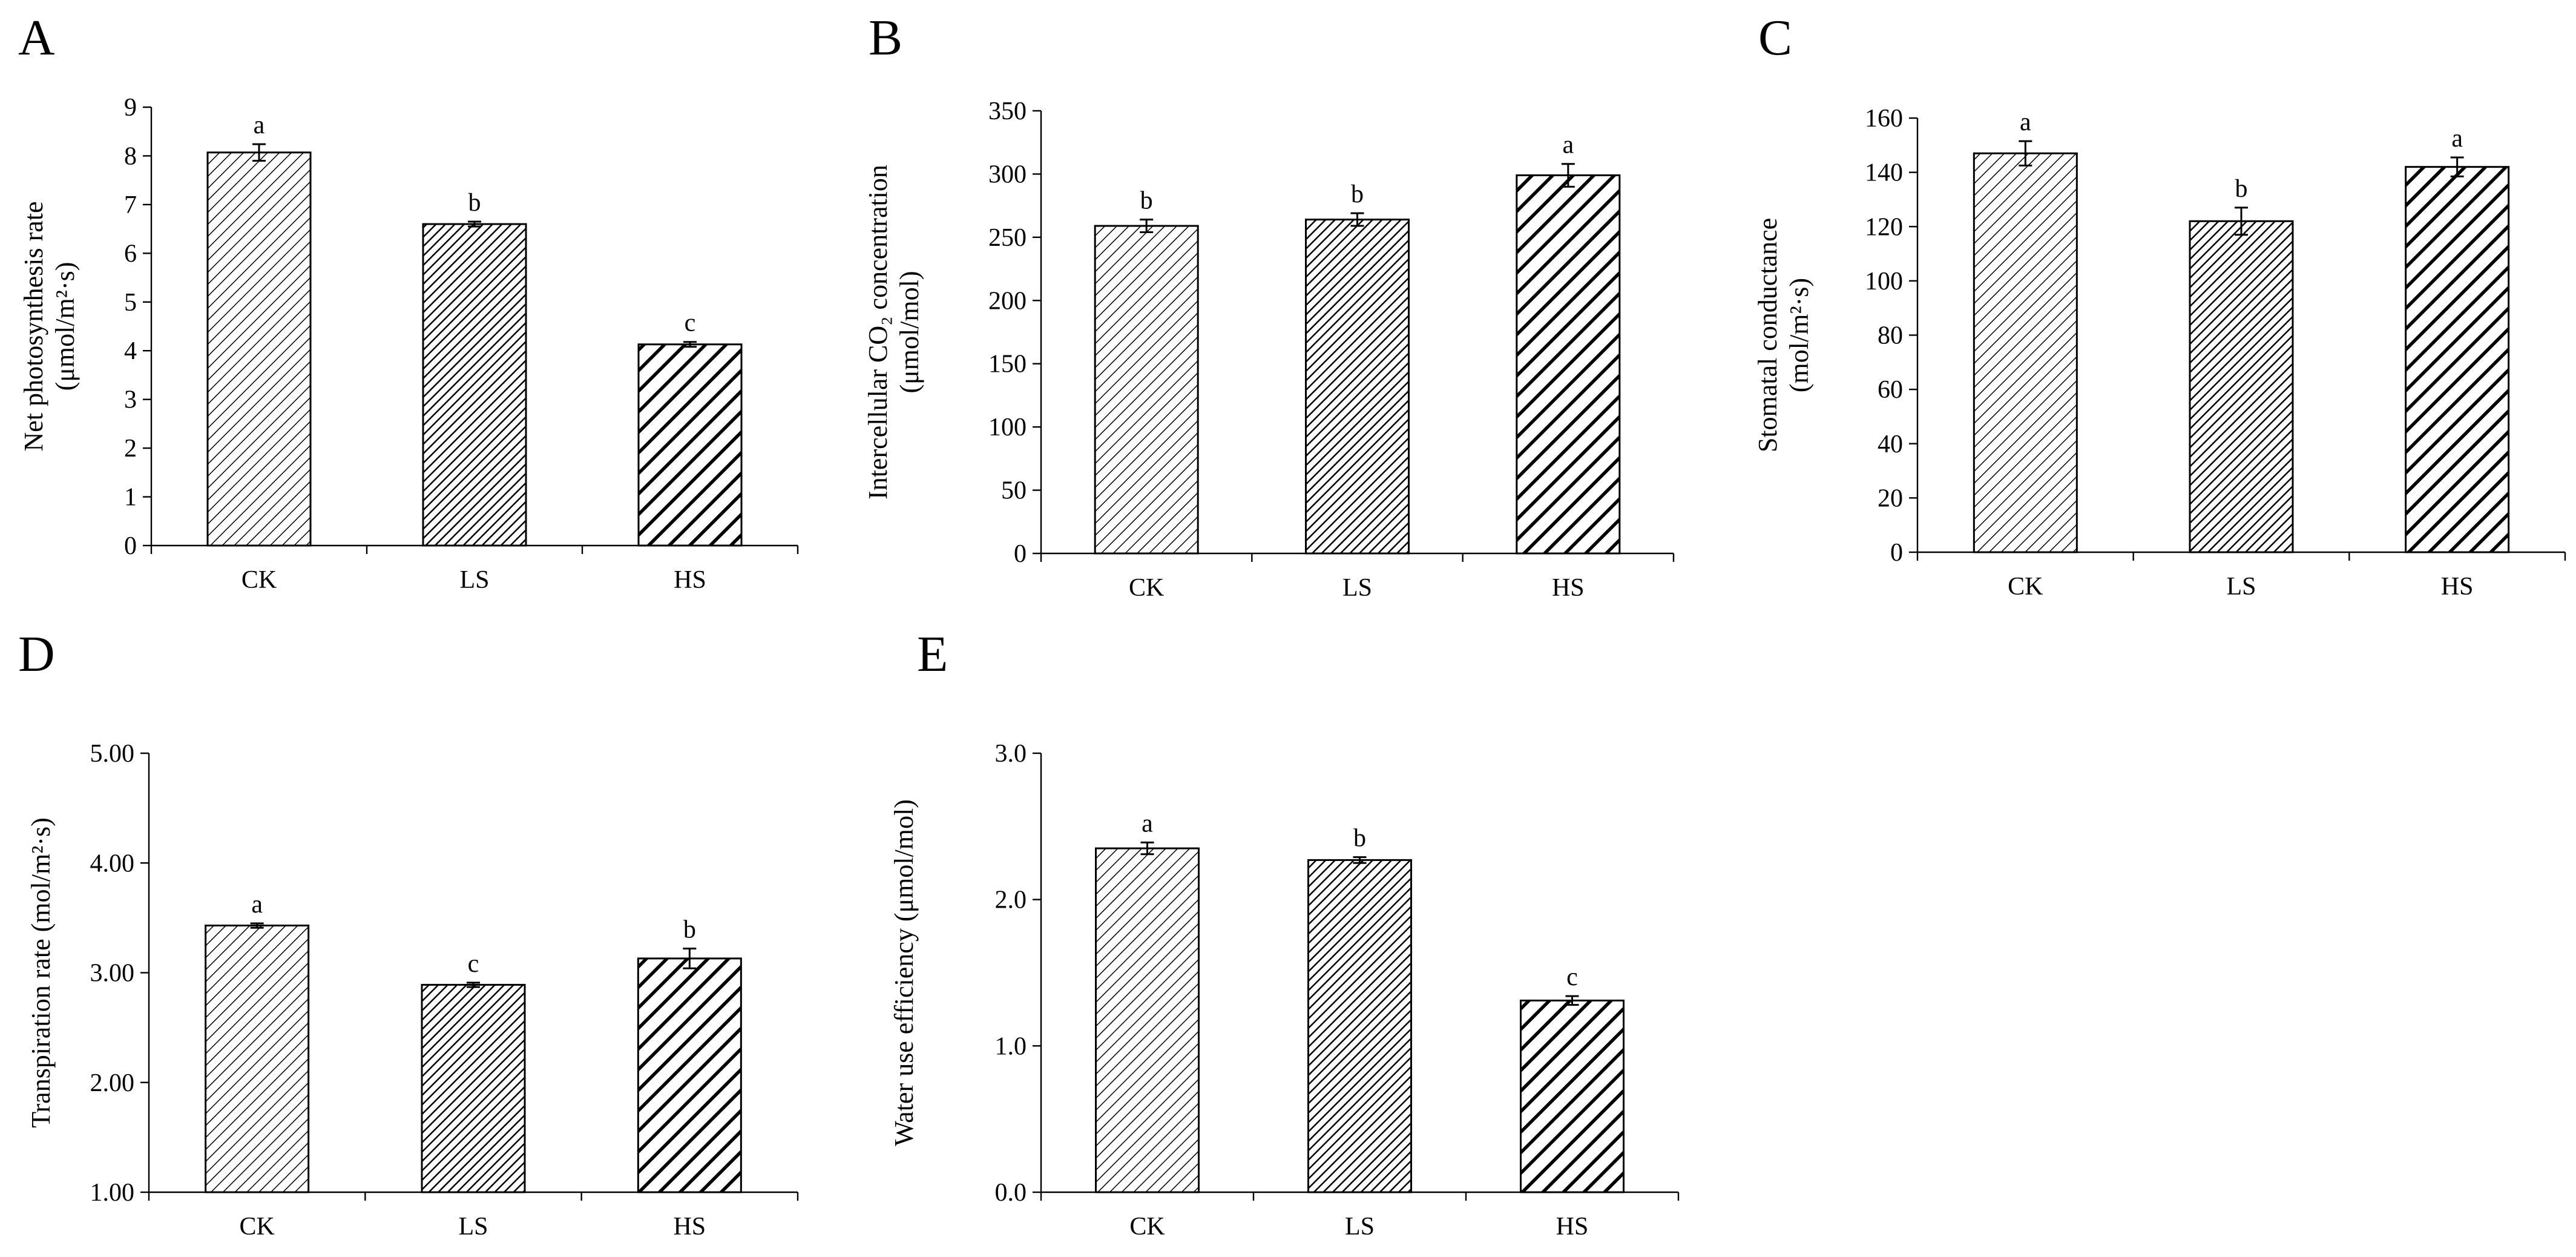 The height and width of the screenshot is (1257, 2576). Describe the element at coordinates (65, 327) in the screenshot. I see `y-axis-title-a: (μmol/m²·s)` at that location.